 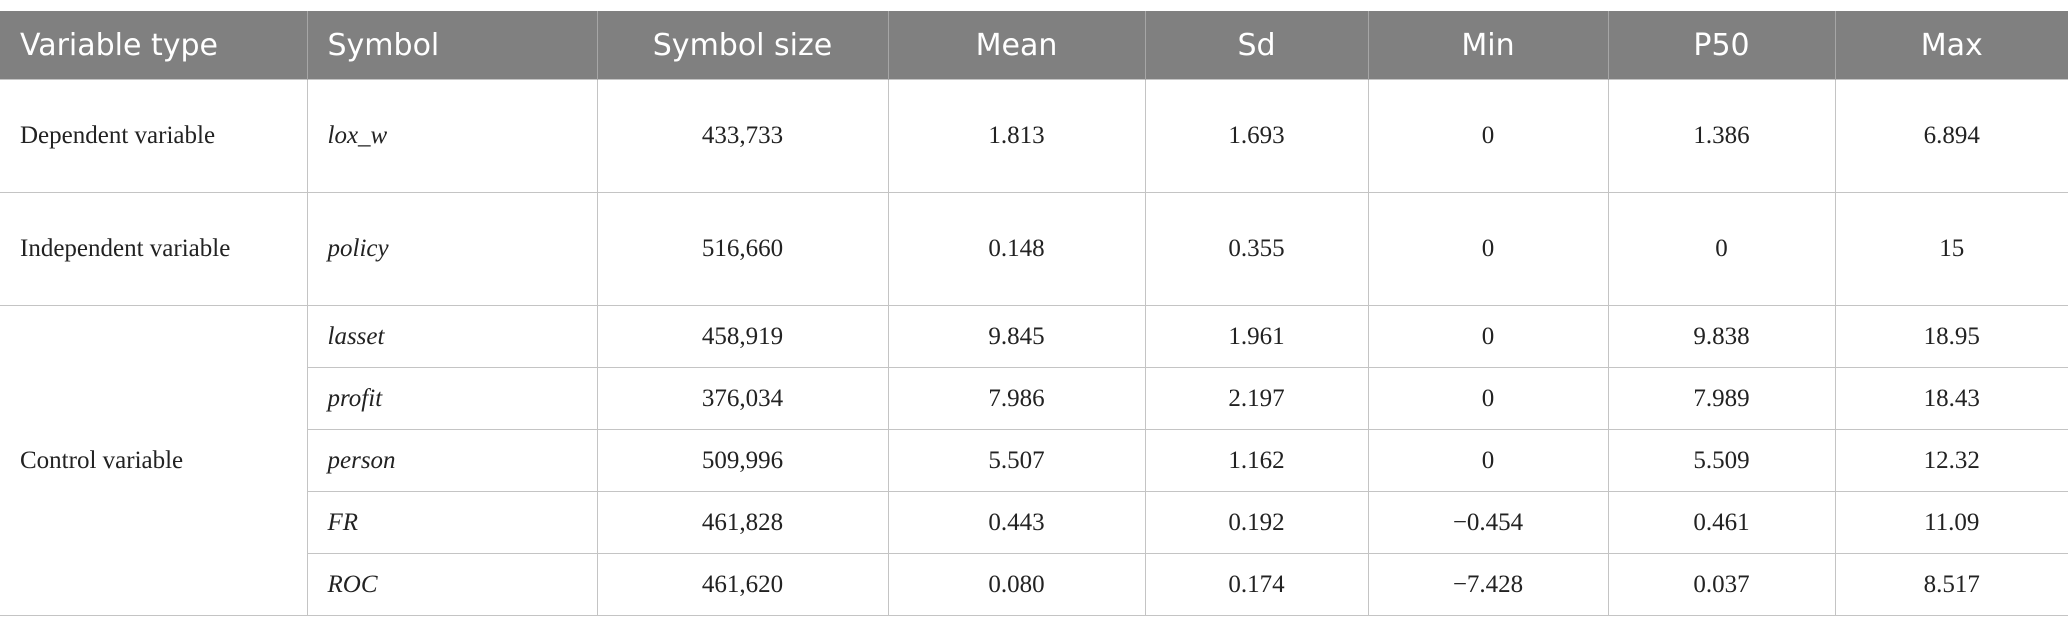 What do you see at coordinates (1016, 336) in the screenshot?
I see `value-cell: 9.845` at bounding box center [1016, 336].